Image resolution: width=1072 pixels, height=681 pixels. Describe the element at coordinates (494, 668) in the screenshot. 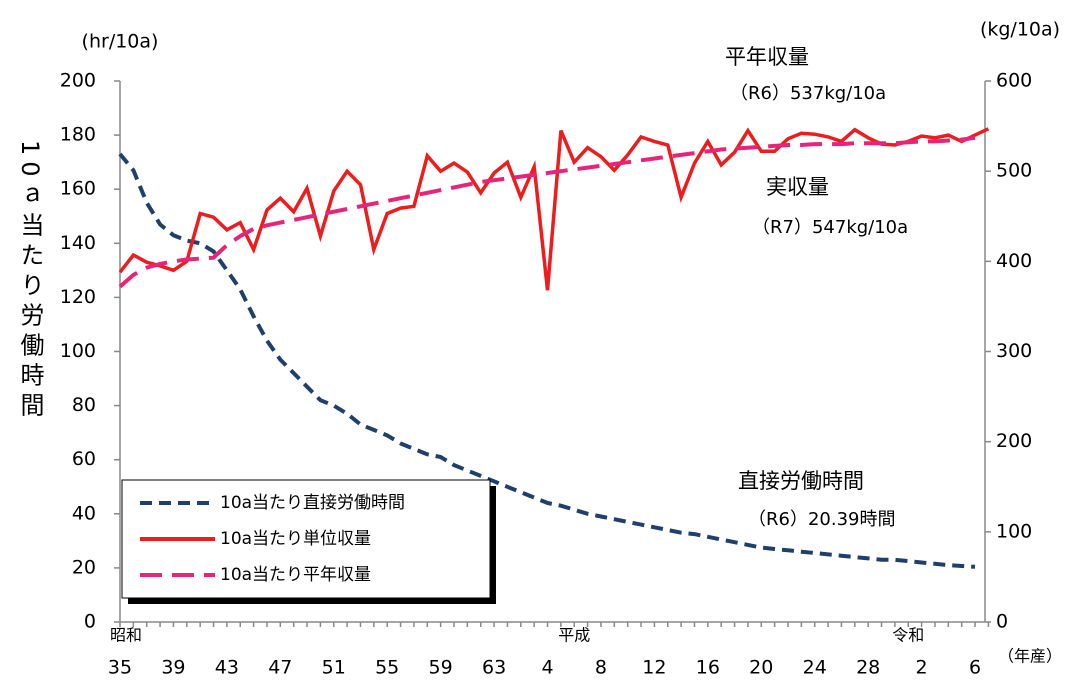

I see `x-tick-label: 63` at that location.